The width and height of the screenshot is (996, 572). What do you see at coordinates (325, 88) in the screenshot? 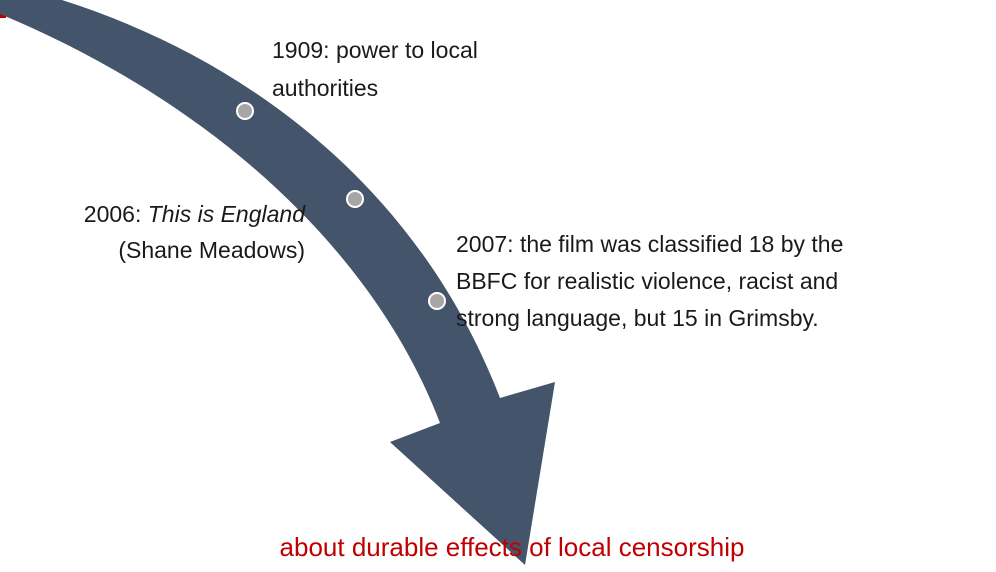
I see `event-text: authorities` at bounding box center [325, 88].